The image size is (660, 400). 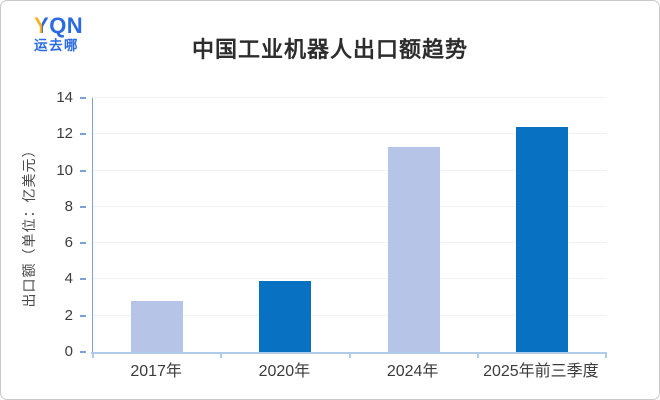 I want to click on bar-2020年, so click(x=285, y=316).